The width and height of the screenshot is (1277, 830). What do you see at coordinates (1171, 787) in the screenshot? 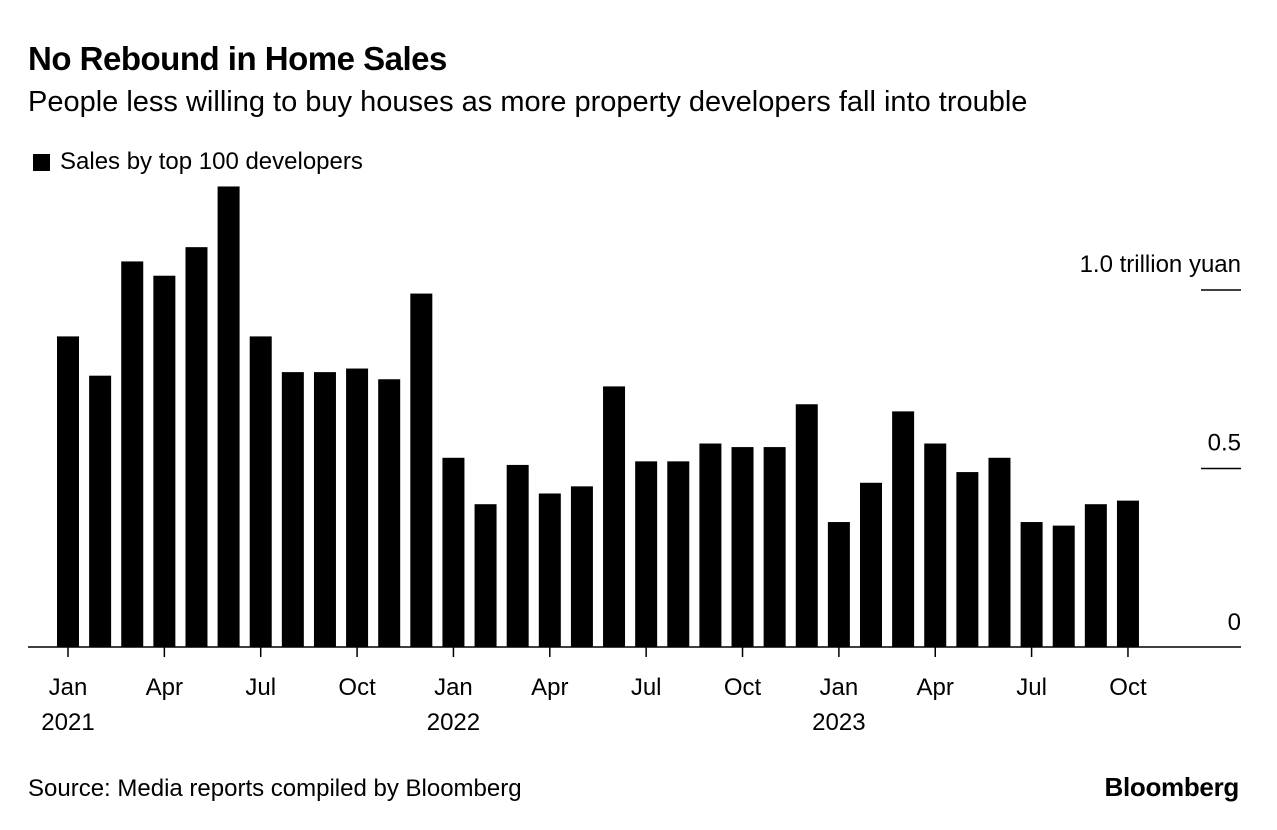
I see `bloomberg-logo: Bloomberg` at bounding box center [1171, 787].